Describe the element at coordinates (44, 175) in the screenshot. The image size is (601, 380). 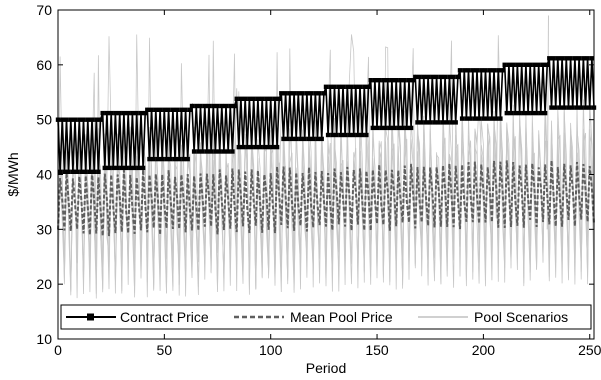
I see `y-tick-label: 40` at that location.